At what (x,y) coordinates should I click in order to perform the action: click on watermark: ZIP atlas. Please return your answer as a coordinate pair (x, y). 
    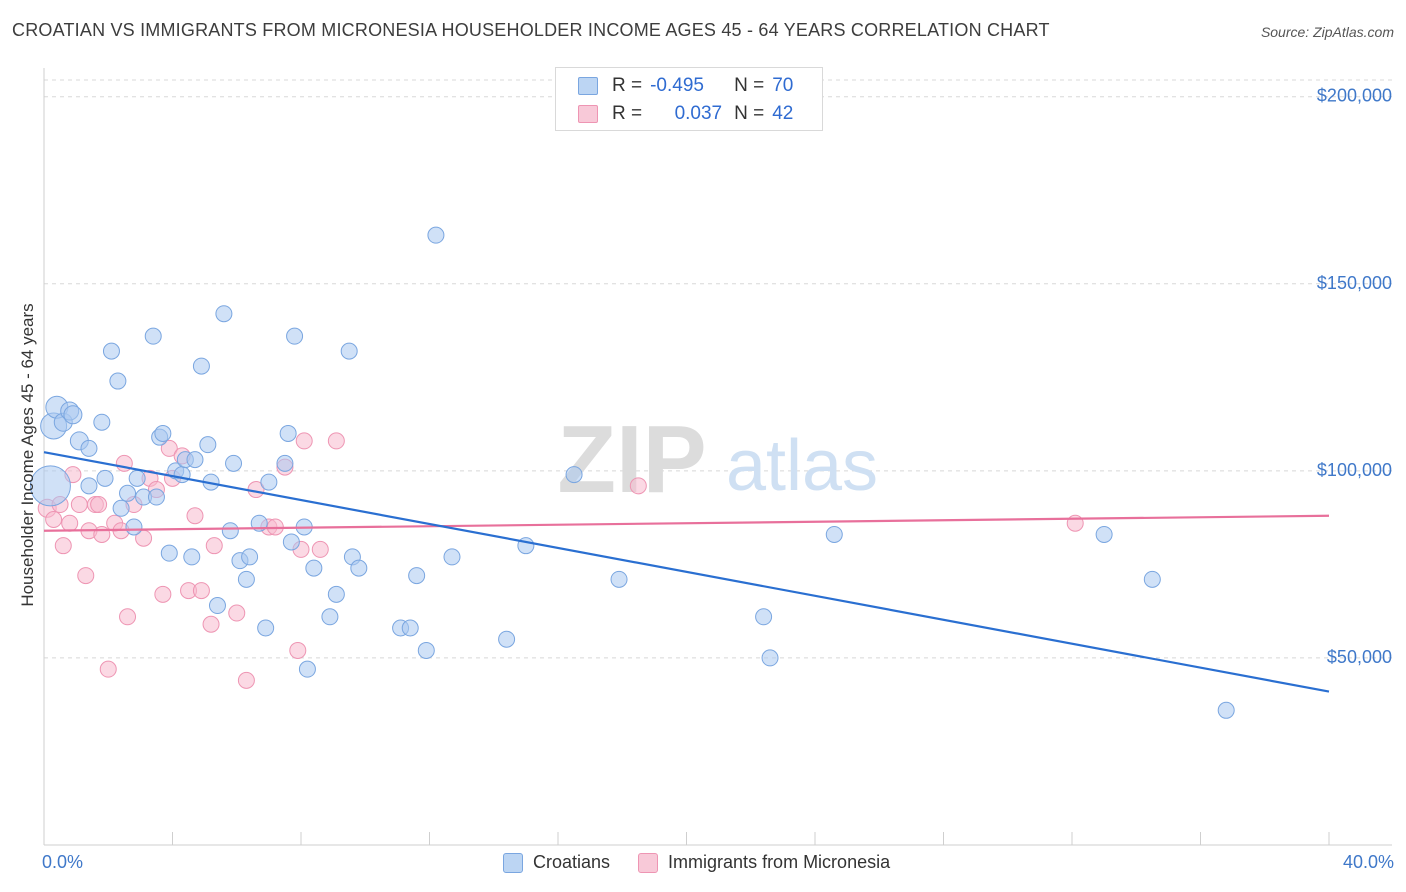
    Looking at the image, I should click on (717, 459).